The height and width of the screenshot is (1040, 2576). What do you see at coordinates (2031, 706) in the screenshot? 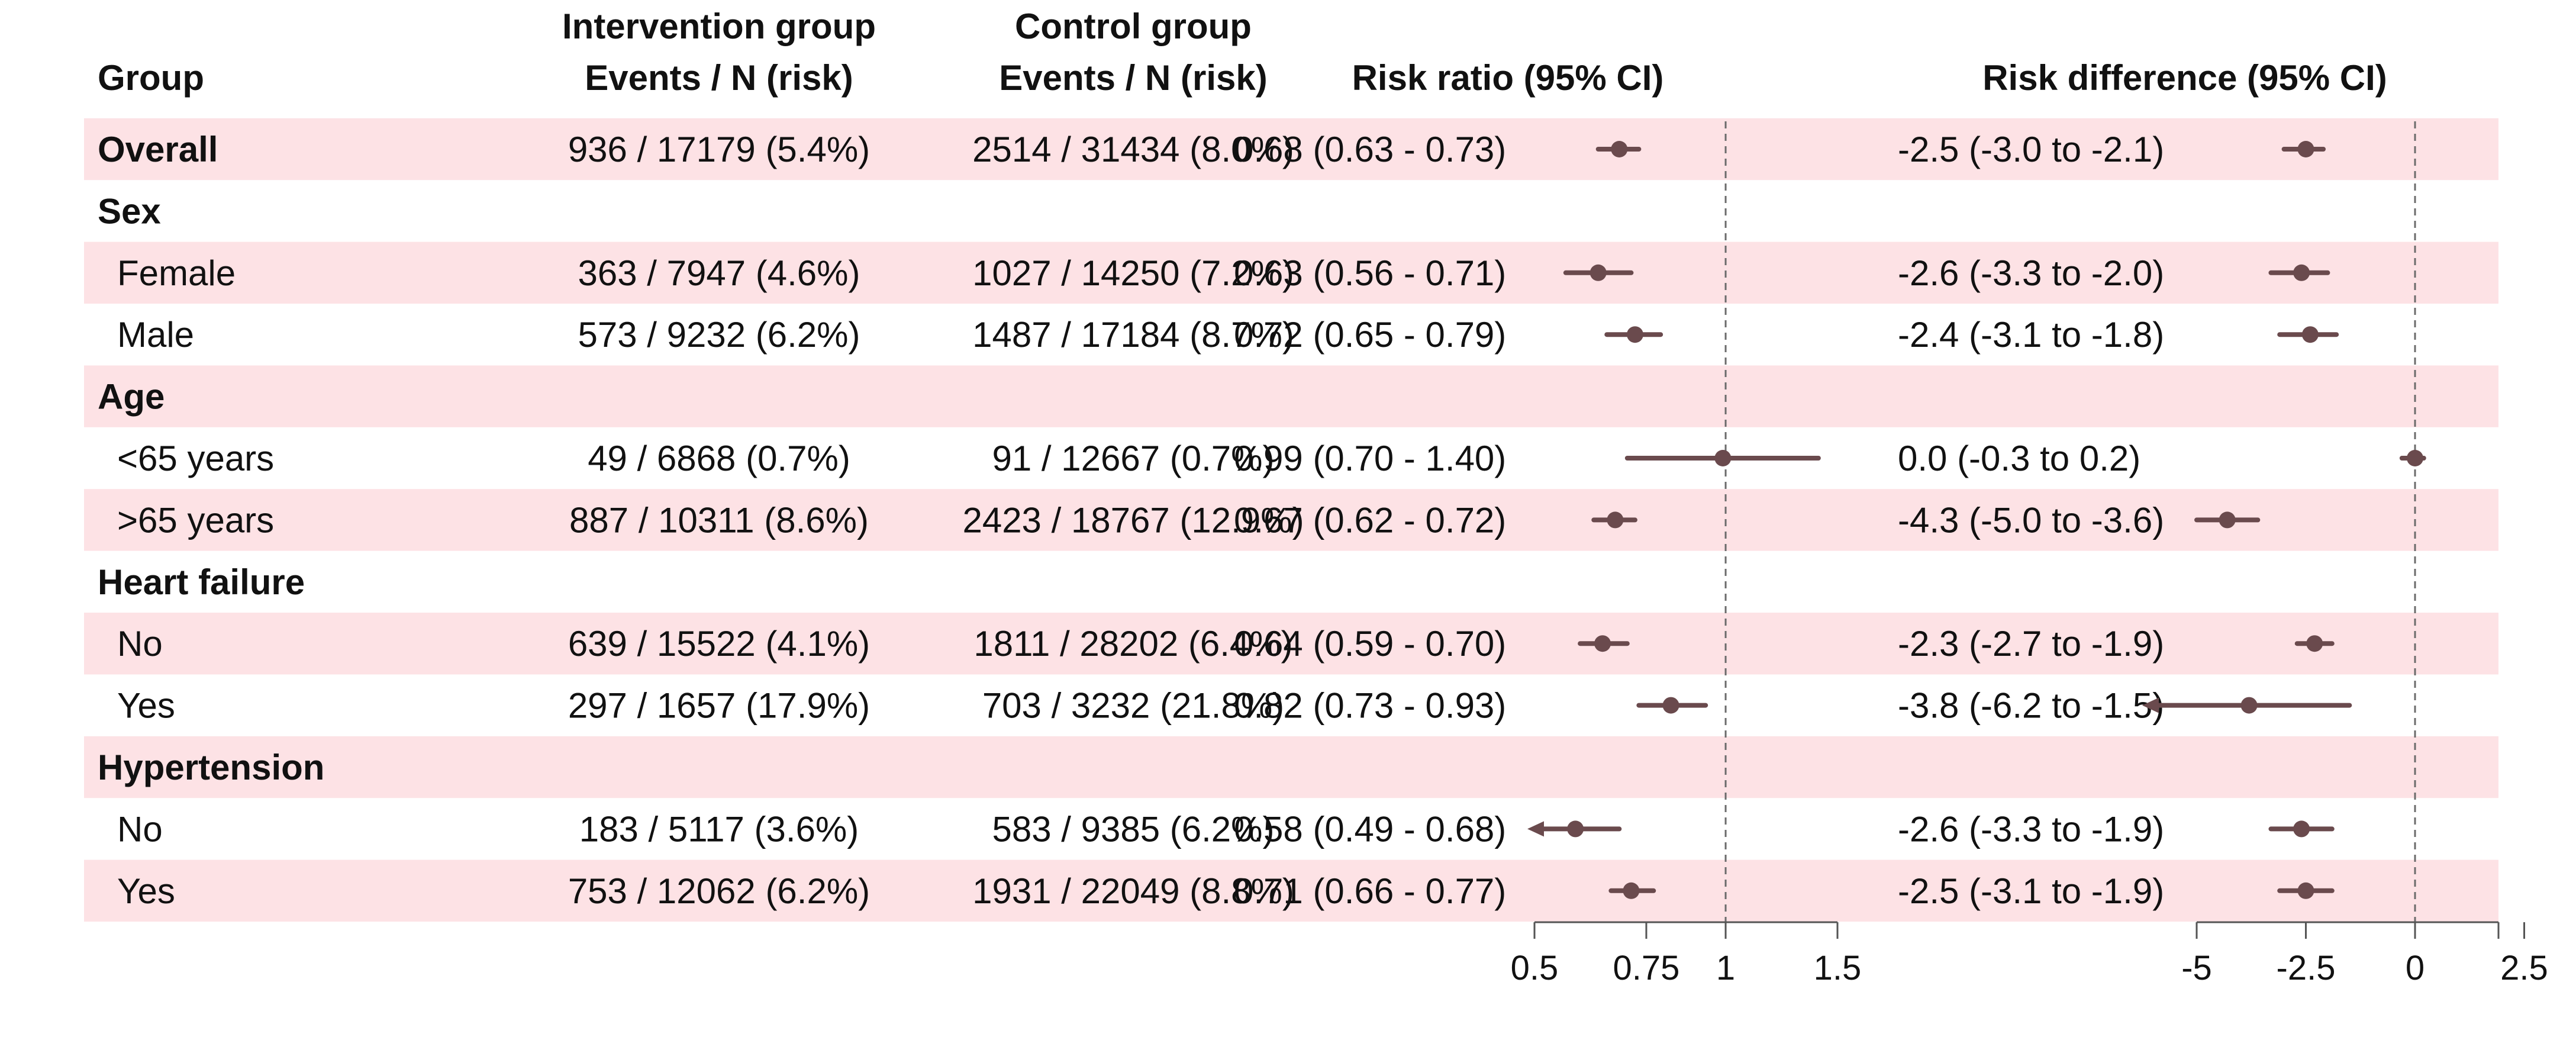
I see `risk-difference-value: -3.8 (-6.2 to -1.5)` at bounding box center [2031, 706].